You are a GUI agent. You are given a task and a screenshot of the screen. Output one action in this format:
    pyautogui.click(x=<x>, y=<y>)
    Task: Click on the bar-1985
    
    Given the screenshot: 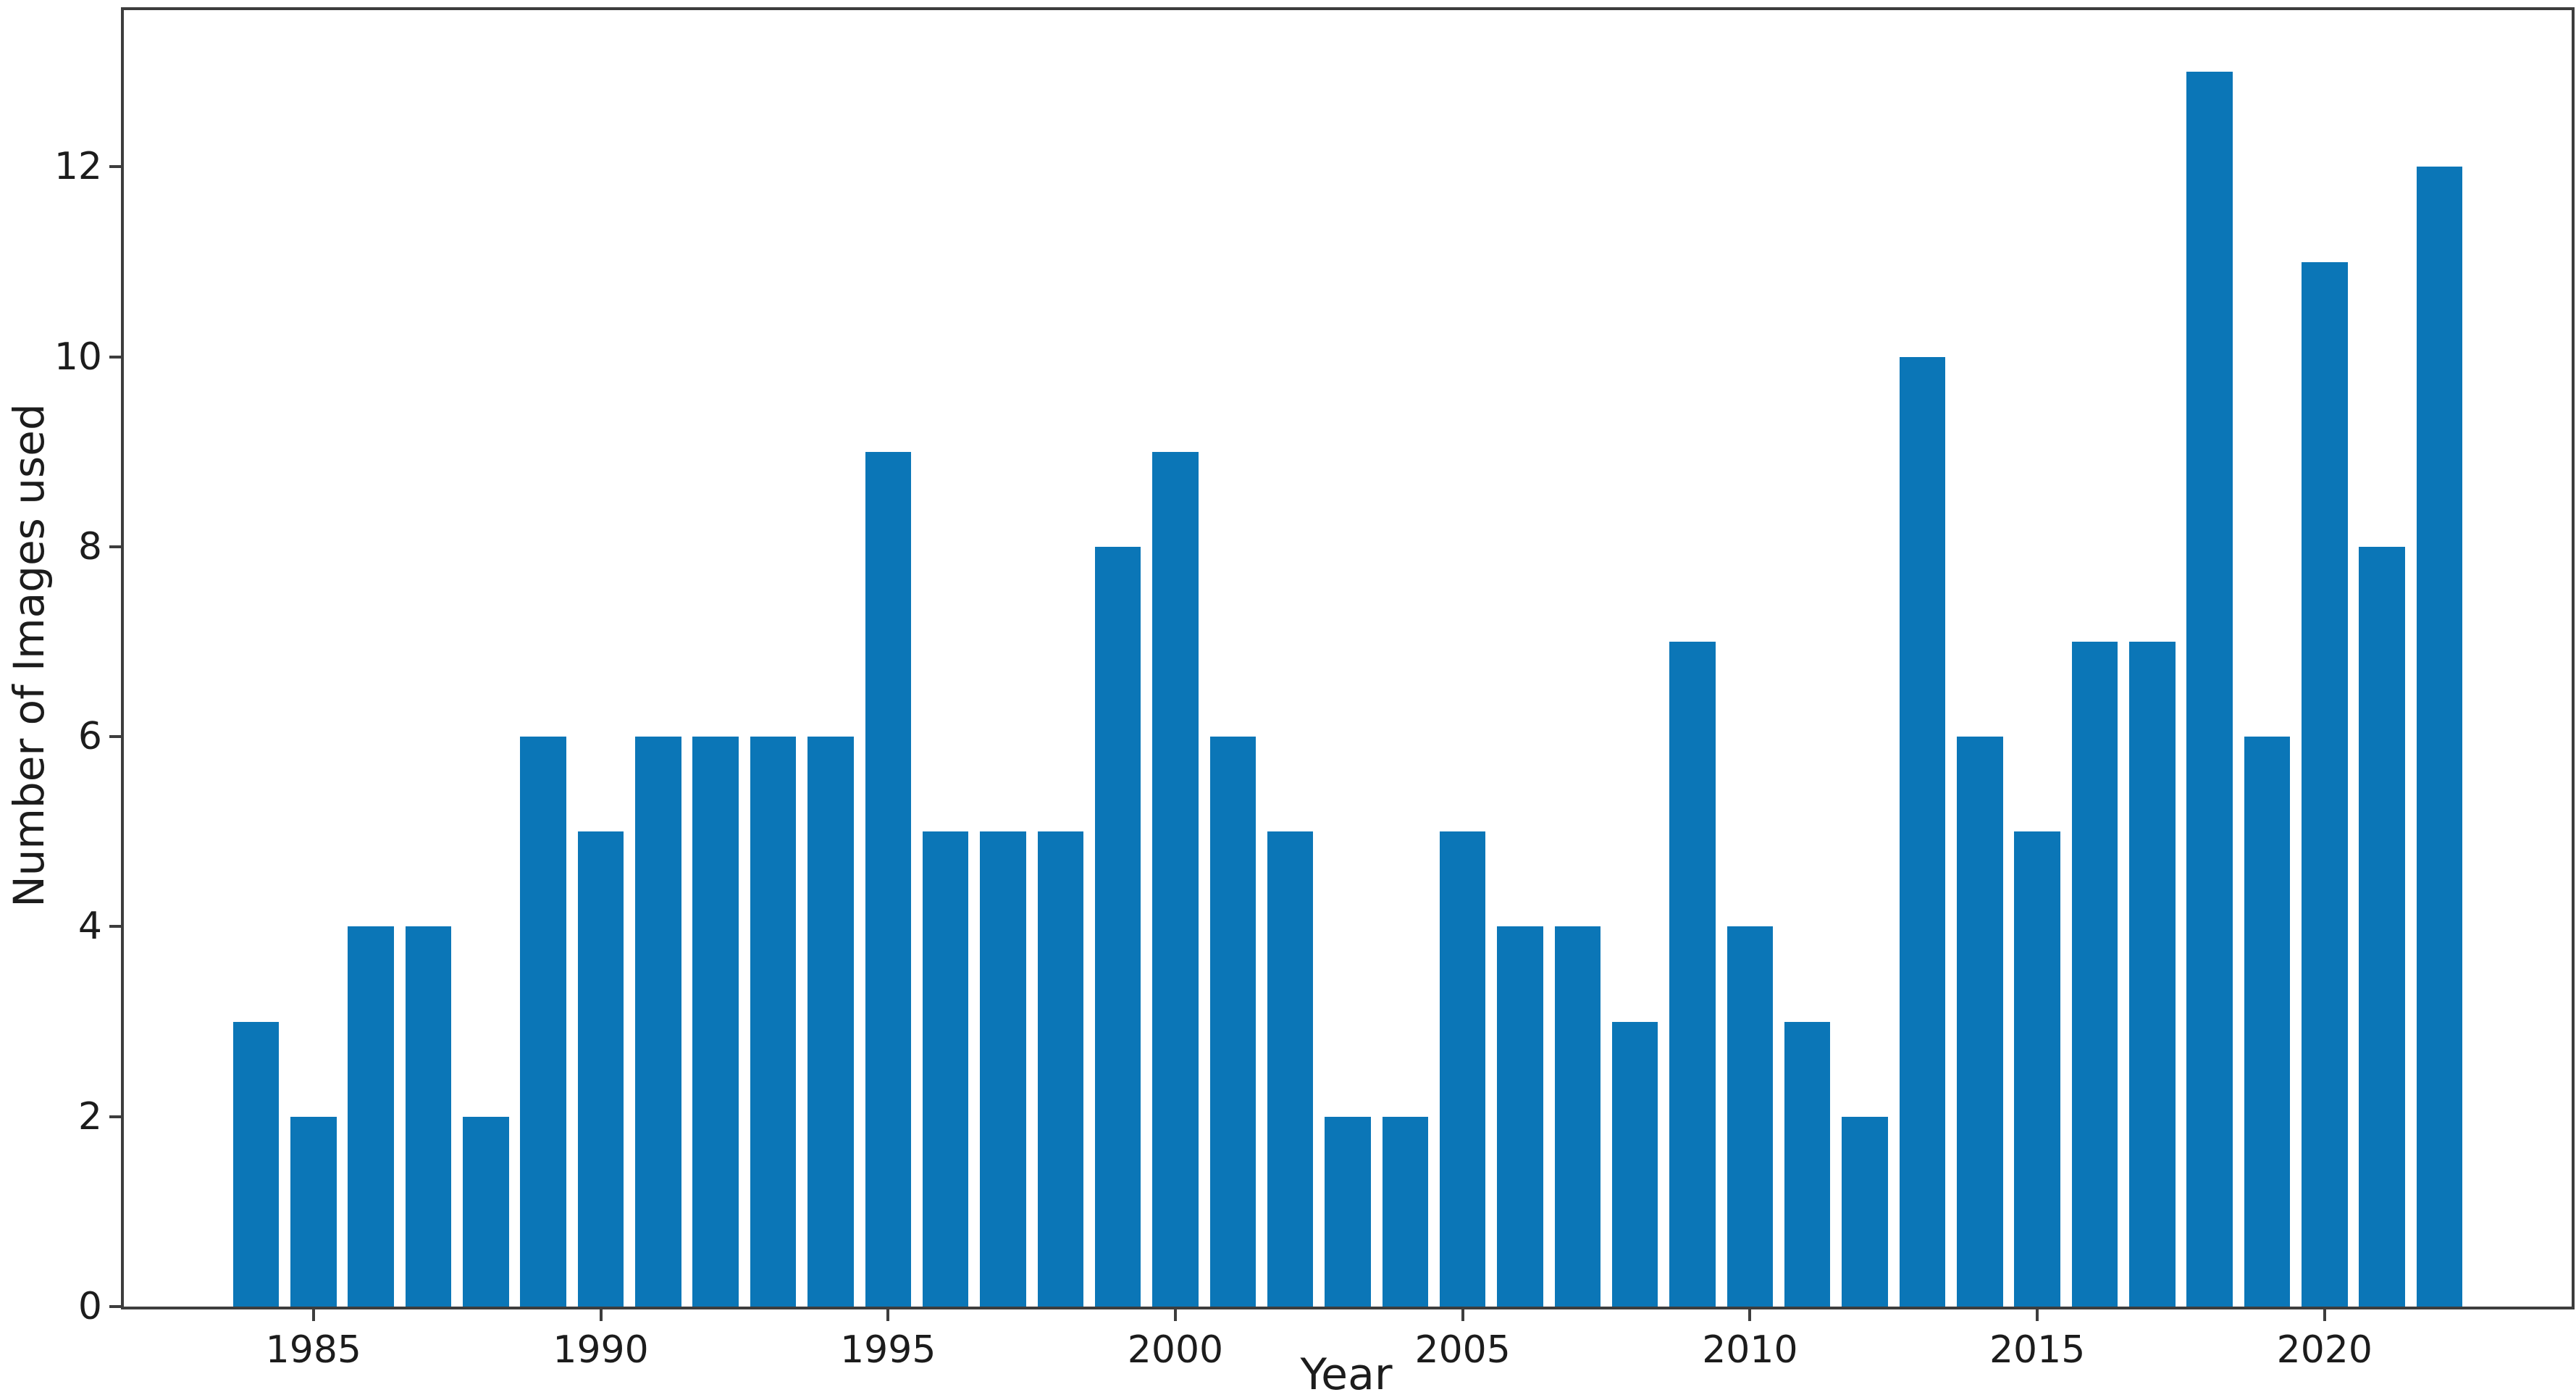 What is the action you would take?
    pyautogui.click(x=313, y=1212)
    